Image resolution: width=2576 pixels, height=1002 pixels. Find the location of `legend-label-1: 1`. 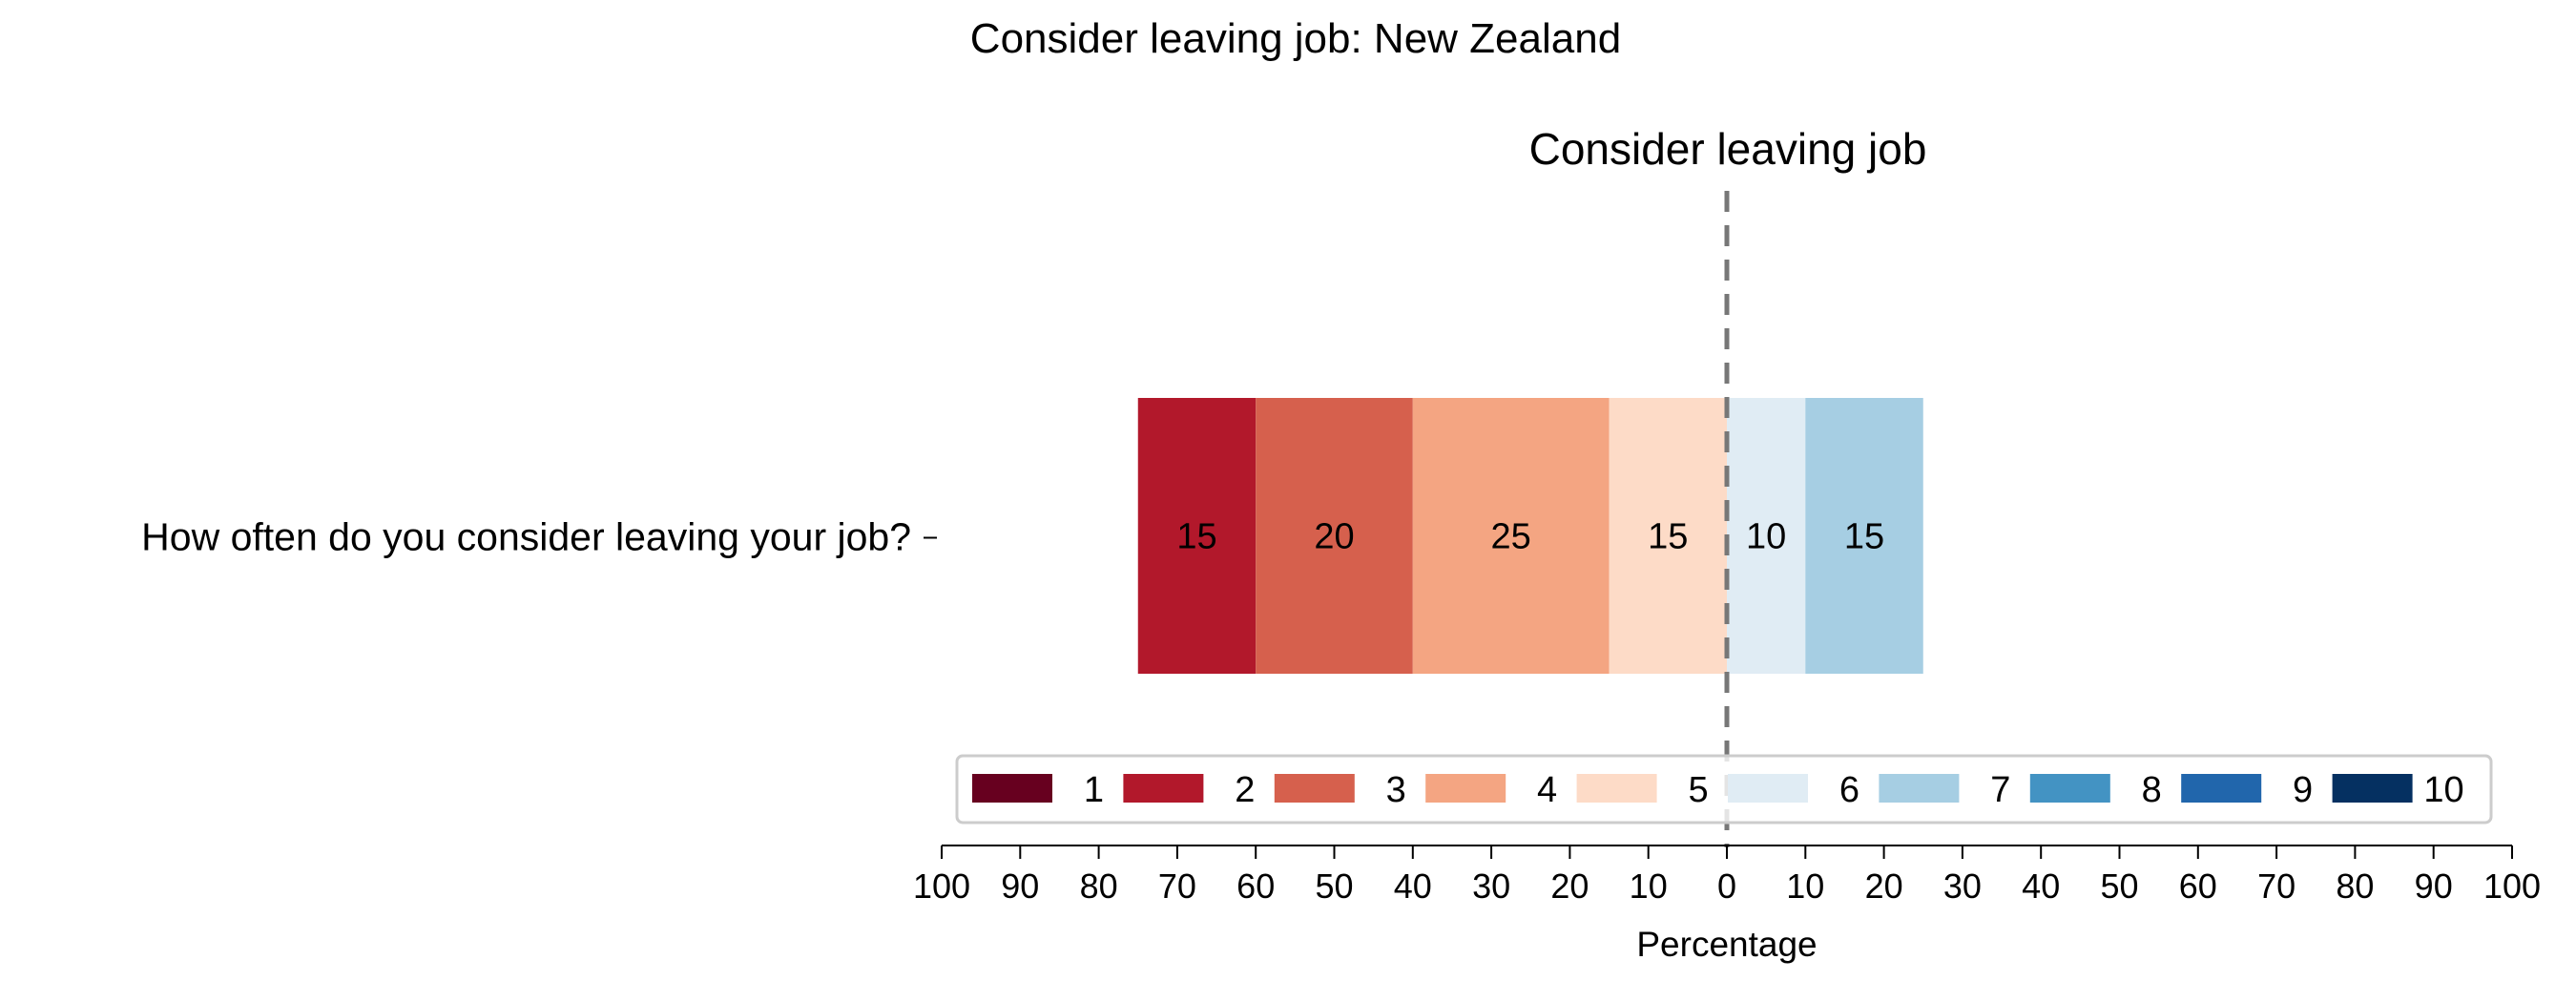

legend-label-1: 1 is located at coordinates (1094, 790).